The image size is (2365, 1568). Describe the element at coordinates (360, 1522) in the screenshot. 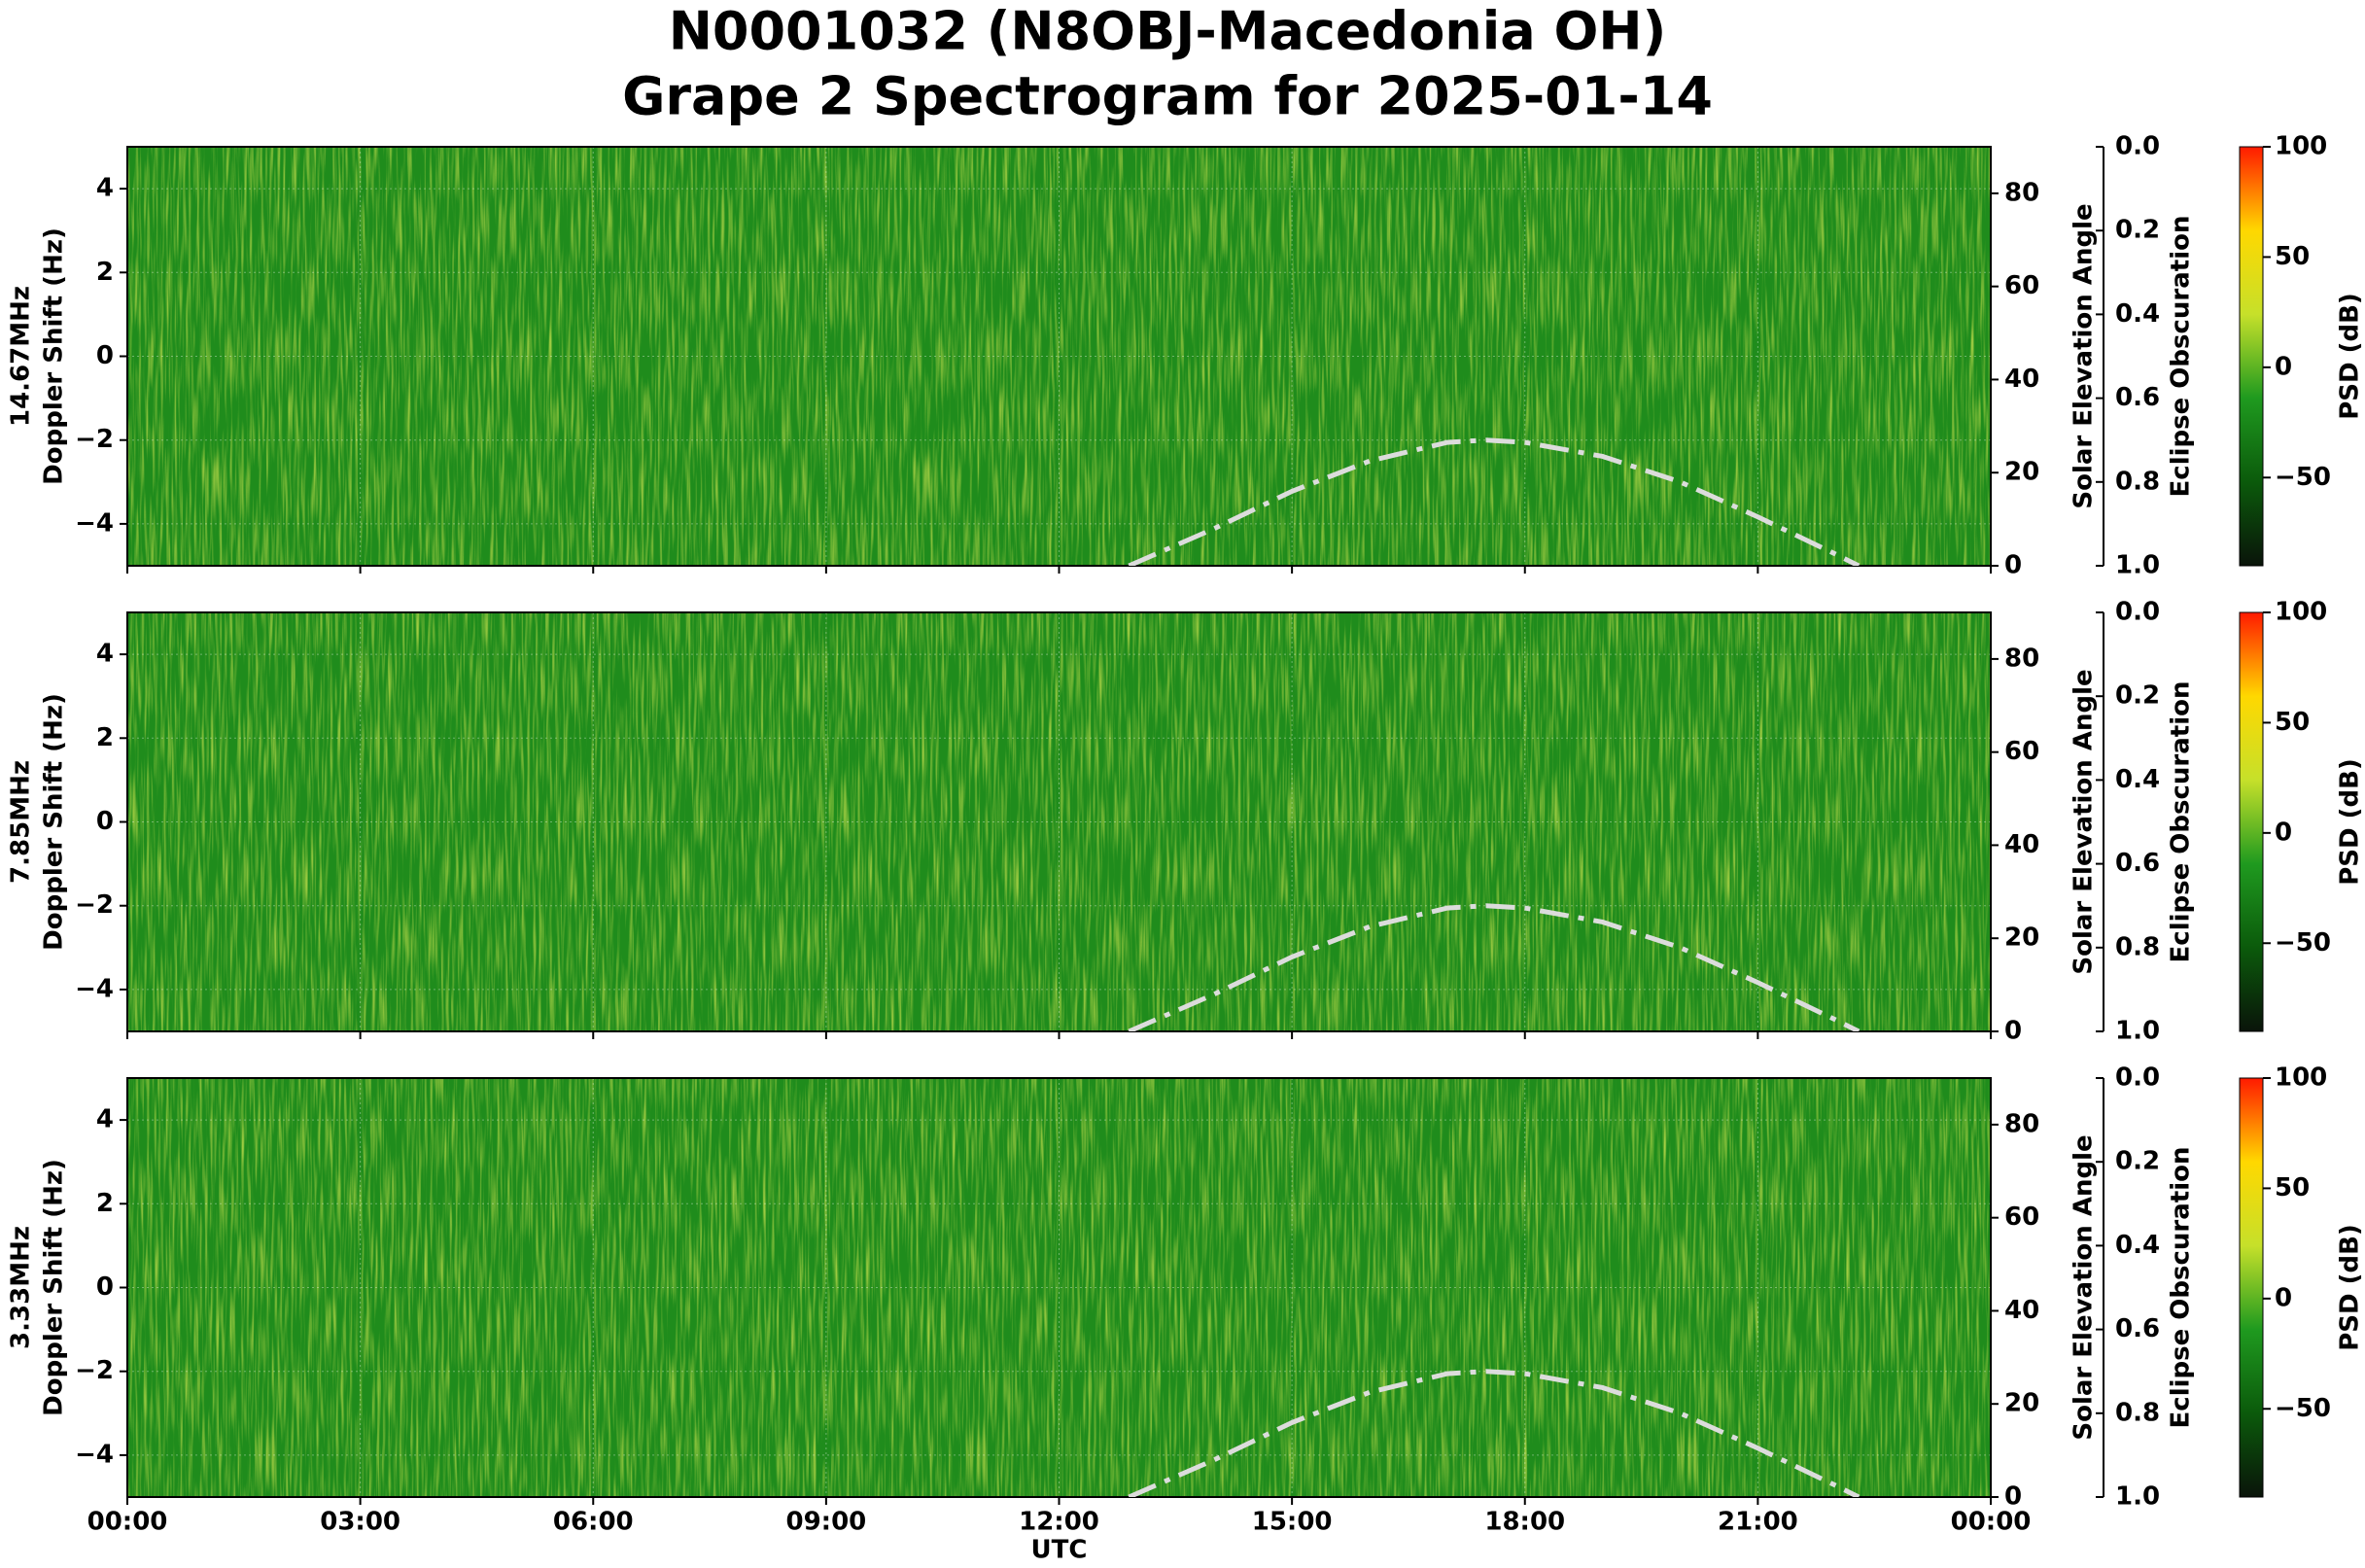

I see `x-tick-label: 03:00` at that location.